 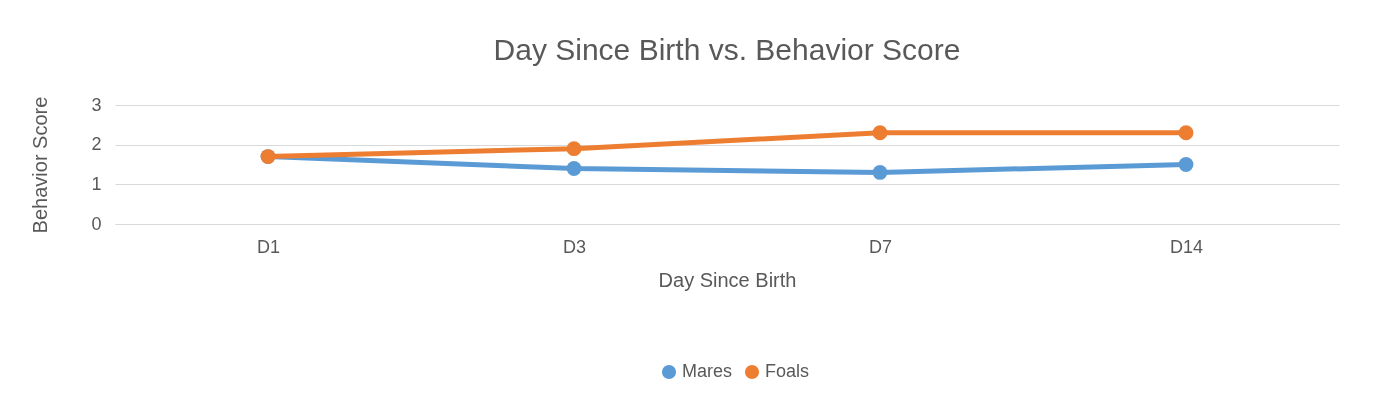 What do you see at coordinates (96, 144) in the screenshot?
I see `y-tick-label: 2` at bounding box center [96, 144].